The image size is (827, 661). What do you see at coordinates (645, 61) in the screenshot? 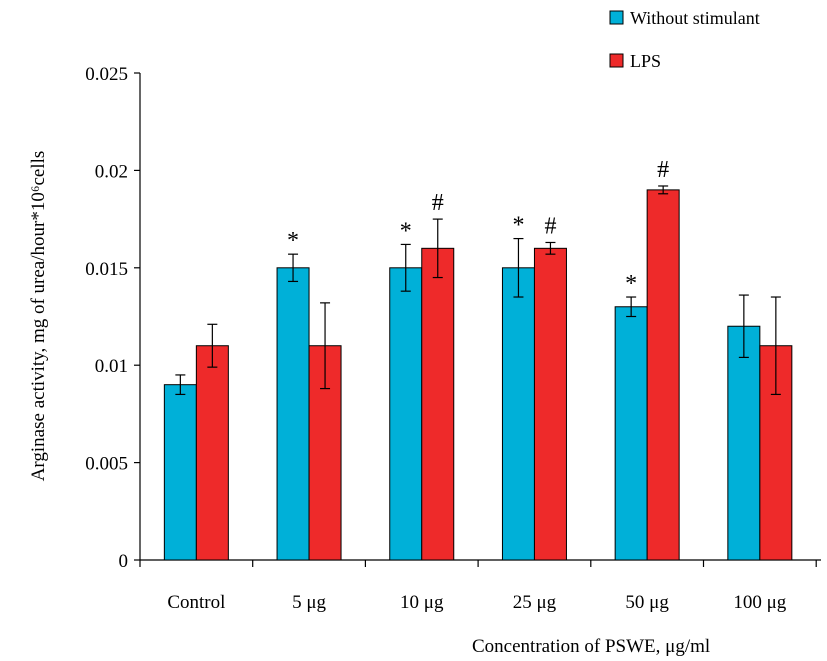
I see `legend-label-lps: LPS` at bounding box center [645, 61].